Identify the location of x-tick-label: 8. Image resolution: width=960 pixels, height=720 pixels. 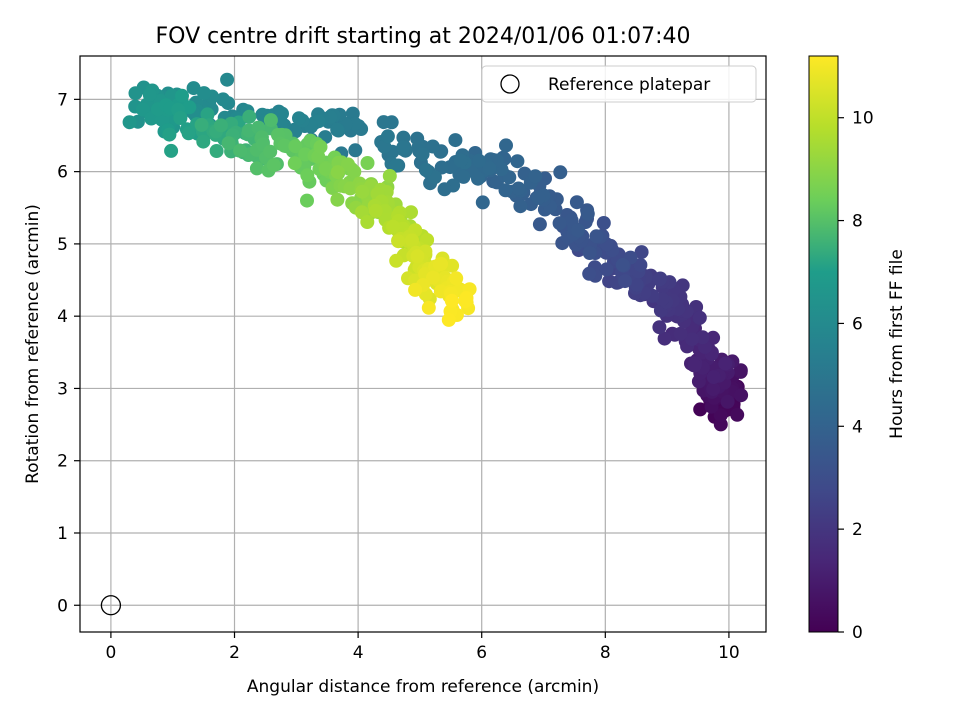
(605, 653).